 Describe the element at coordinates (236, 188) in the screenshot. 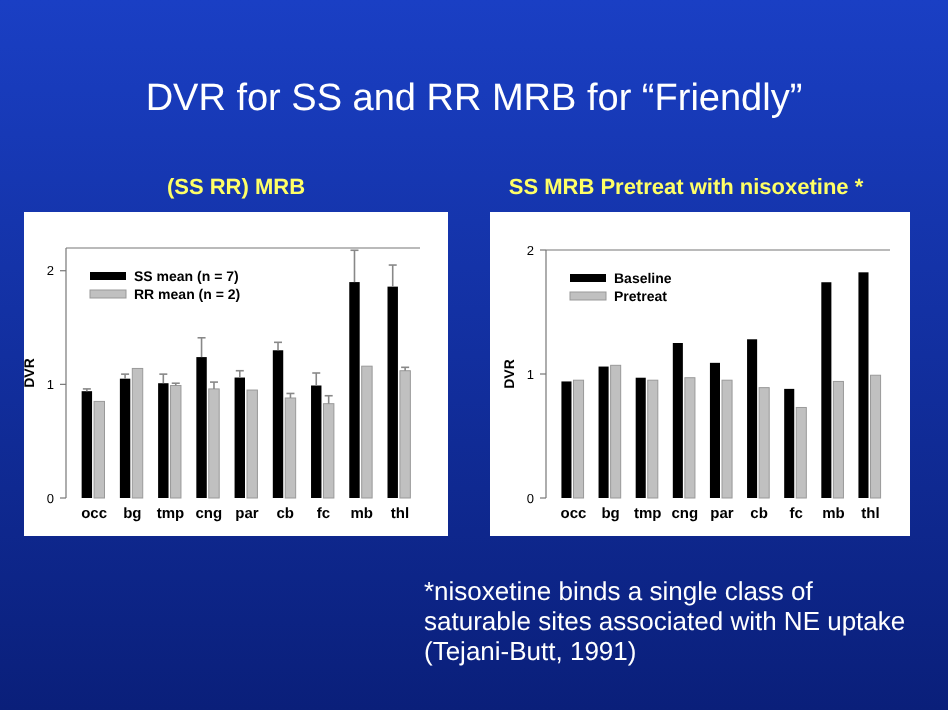

I see `chart-title: (SS RR) MRB` at that location.